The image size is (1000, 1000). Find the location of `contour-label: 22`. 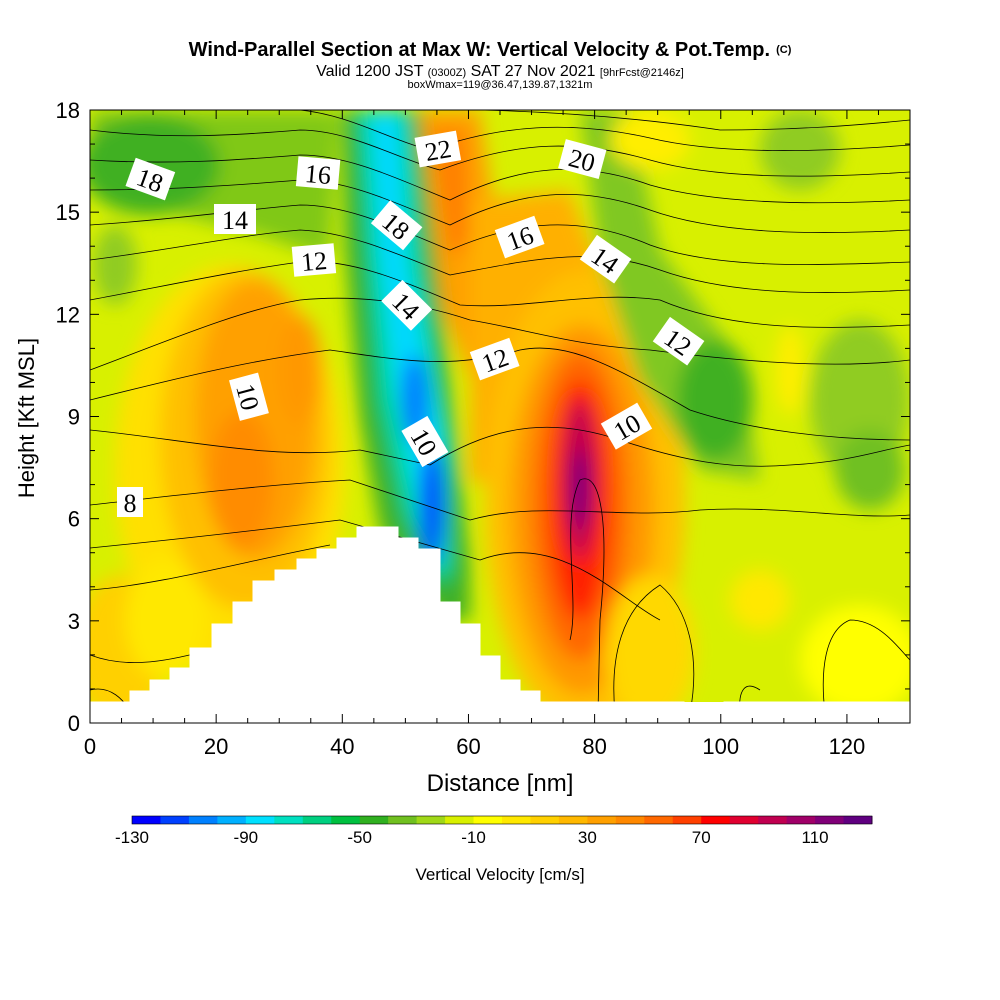

contour-label: 22 is located at coordinates (438, 149).